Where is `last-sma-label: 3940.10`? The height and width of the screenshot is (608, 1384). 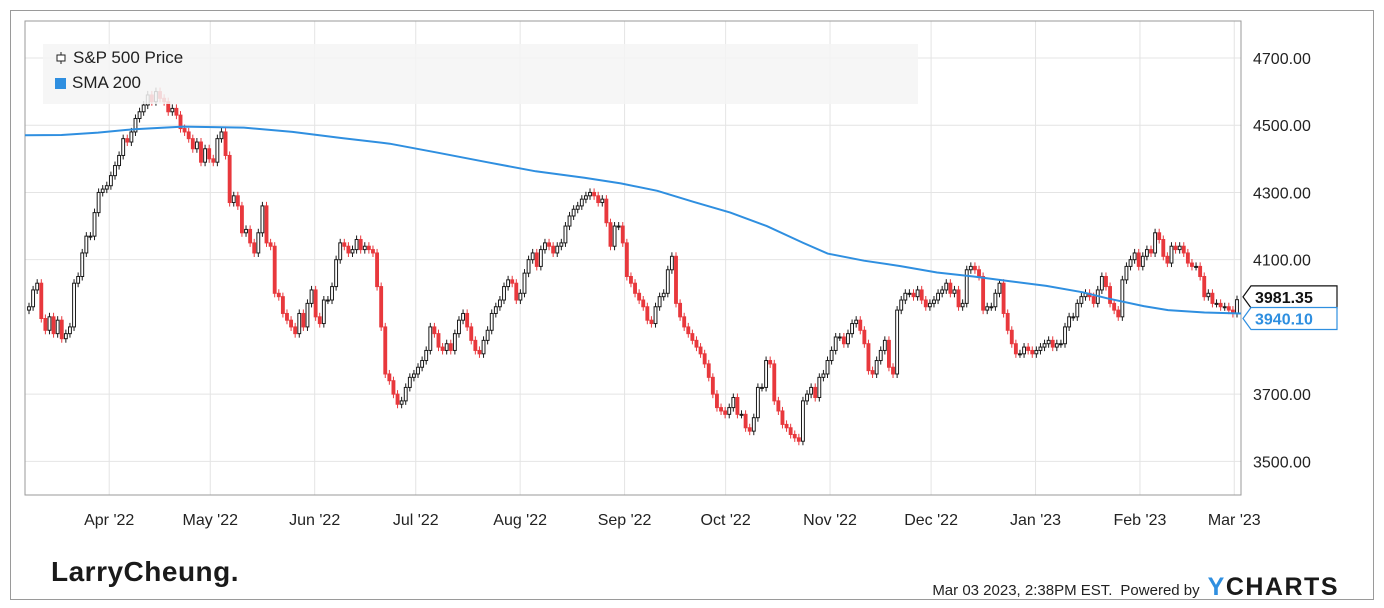 last-sma-label: 3940.10 is located at coordinates (1284, 319).